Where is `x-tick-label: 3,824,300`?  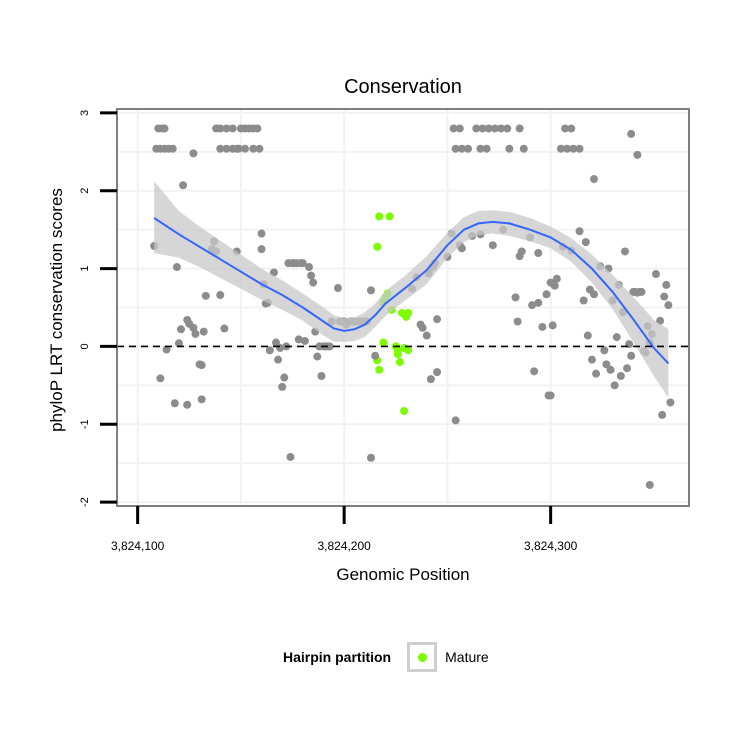
x-tick-label: 3,824,300 is located at coordinates (551, 546).